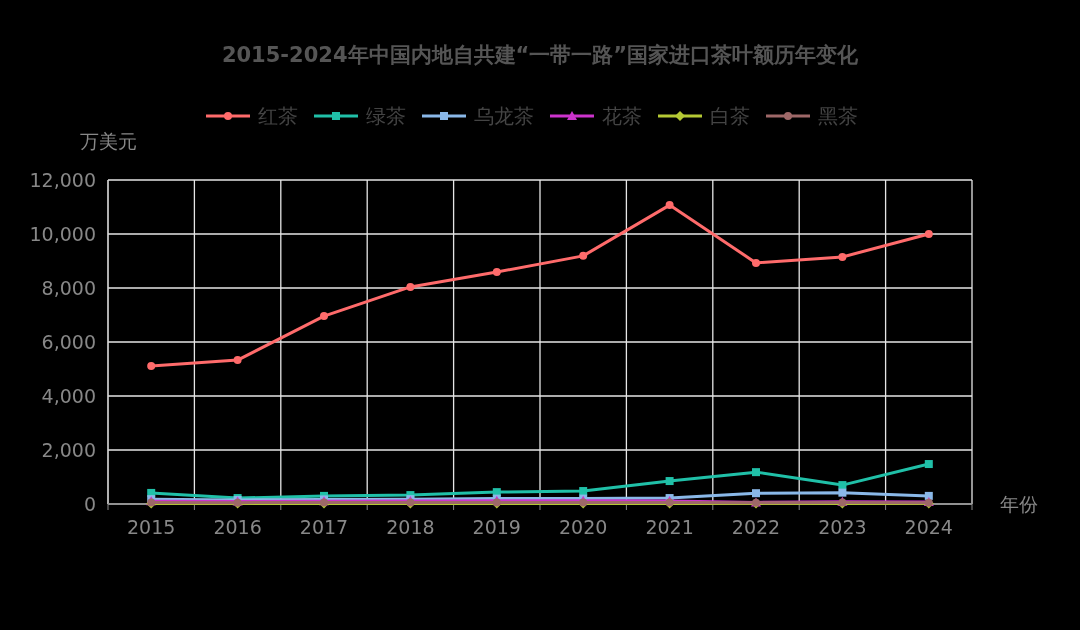  Describe the element at coordinates (928, 527) in the screenshot. I see `x-tick-label: 2024` at that location.